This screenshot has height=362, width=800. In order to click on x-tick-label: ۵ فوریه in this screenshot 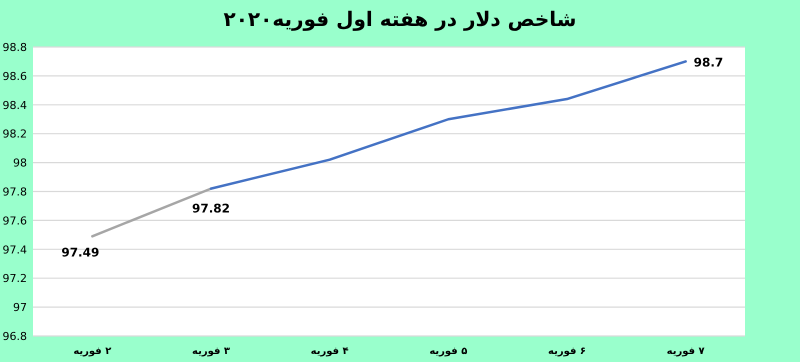, I will do `click(448, 351)`.